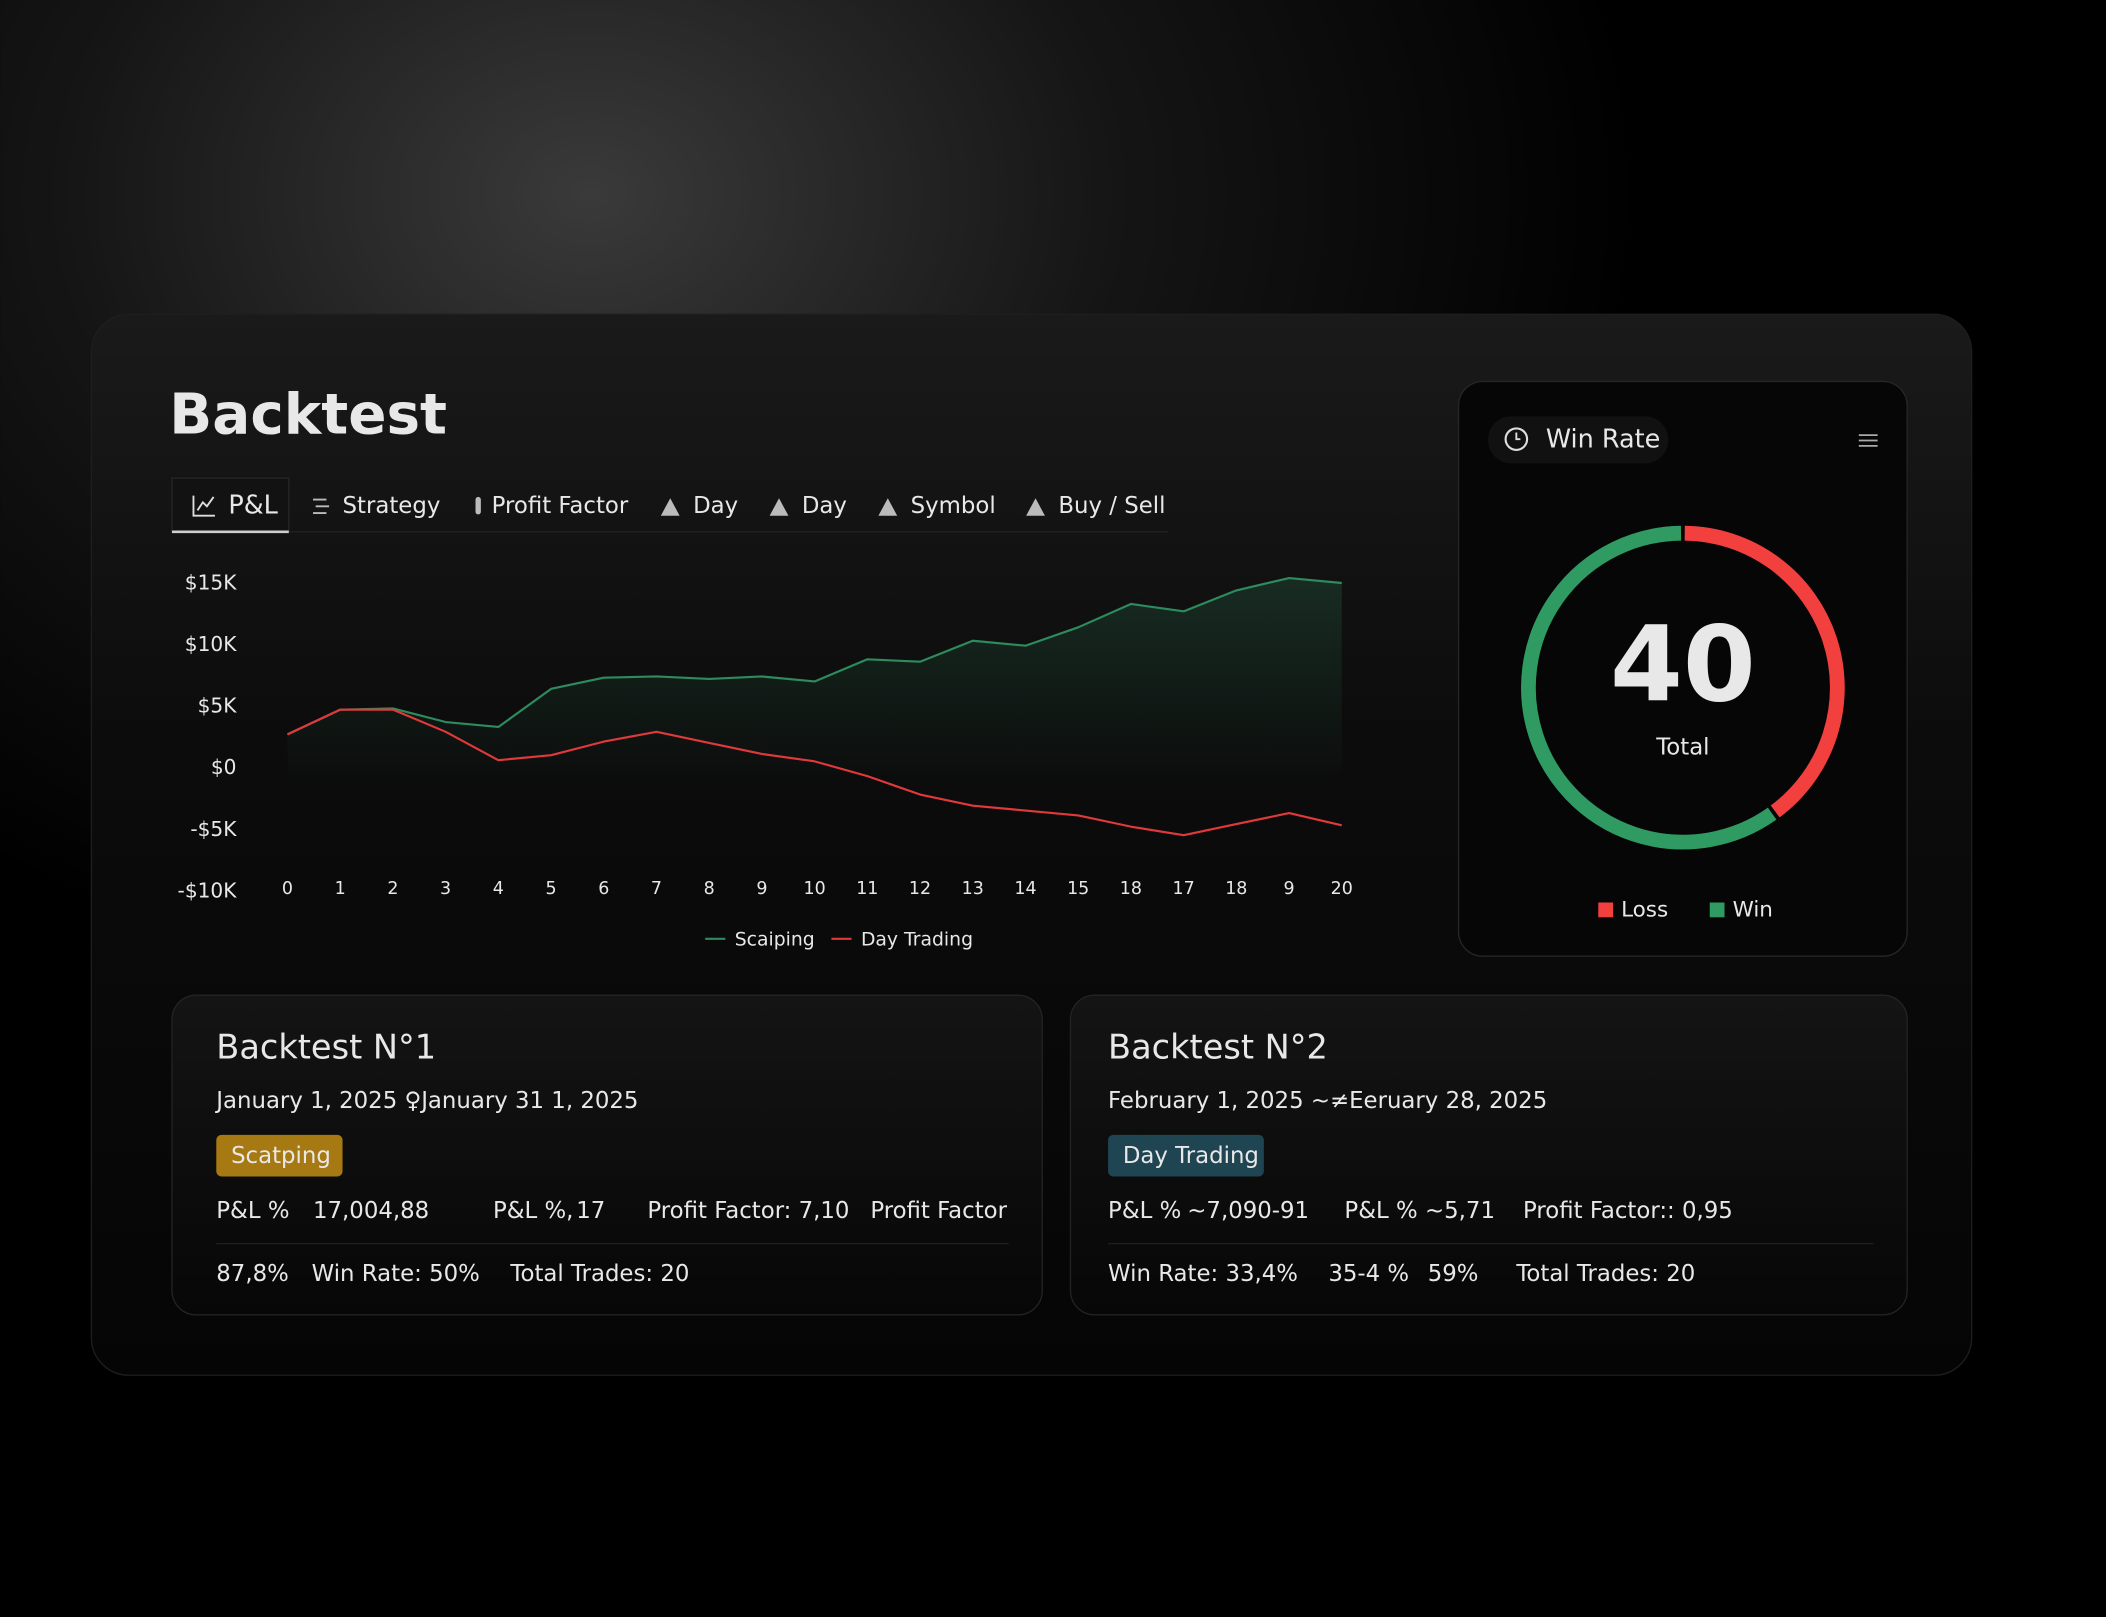 The image size is (2106, 1617). I want to click on x-tick-label: 12, so click(920, 889).